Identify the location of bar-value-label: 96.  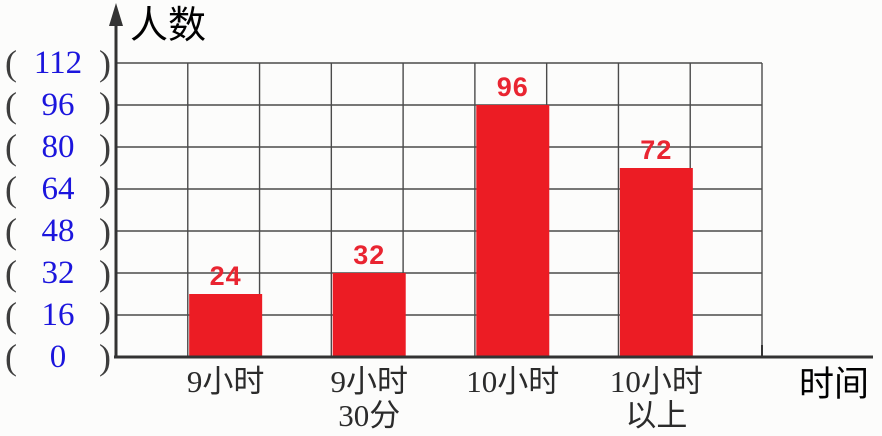
(512, 87).